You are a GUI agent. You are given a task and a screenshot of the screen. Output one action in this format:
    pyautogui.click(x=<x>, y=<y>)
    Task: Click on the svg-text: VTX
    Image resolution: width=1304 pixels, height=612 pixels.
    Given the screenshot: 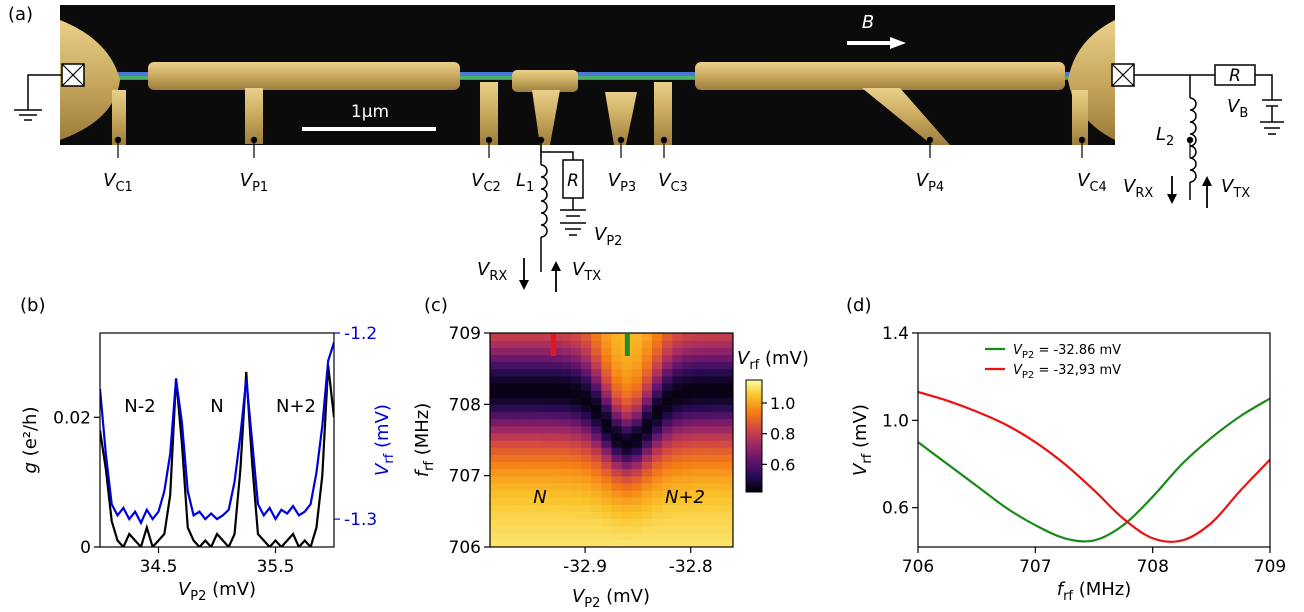 What is the action you would take?
    pyautogui.click(x=586, y=271)
    